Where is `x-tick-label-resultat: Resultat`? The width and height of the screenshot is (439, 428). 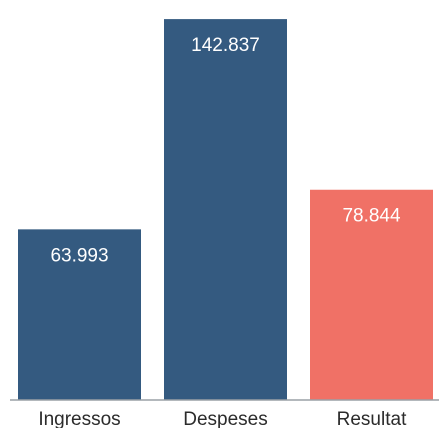
x-tick-label-resultat: Resultat is located at coordinates (372, 418).